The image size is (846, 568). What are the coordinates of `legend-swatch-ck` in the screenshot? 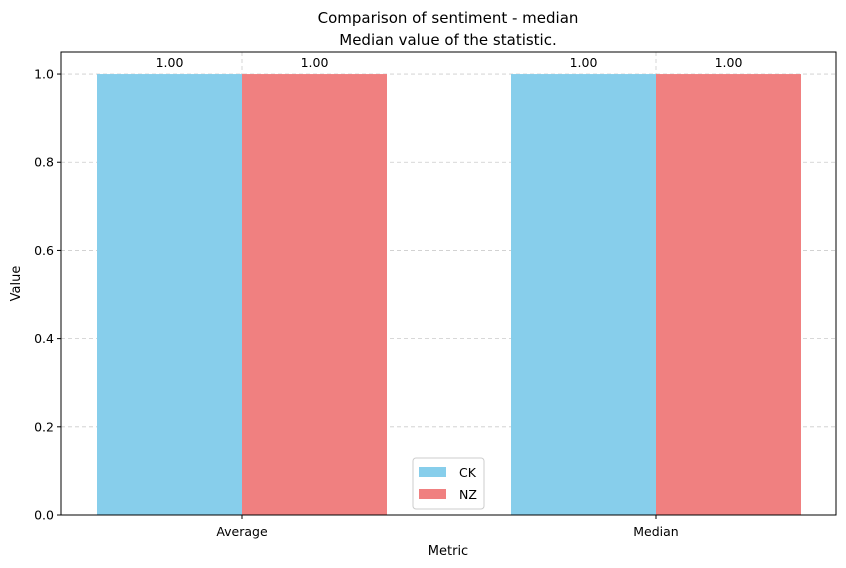 It's located at (432, 472).